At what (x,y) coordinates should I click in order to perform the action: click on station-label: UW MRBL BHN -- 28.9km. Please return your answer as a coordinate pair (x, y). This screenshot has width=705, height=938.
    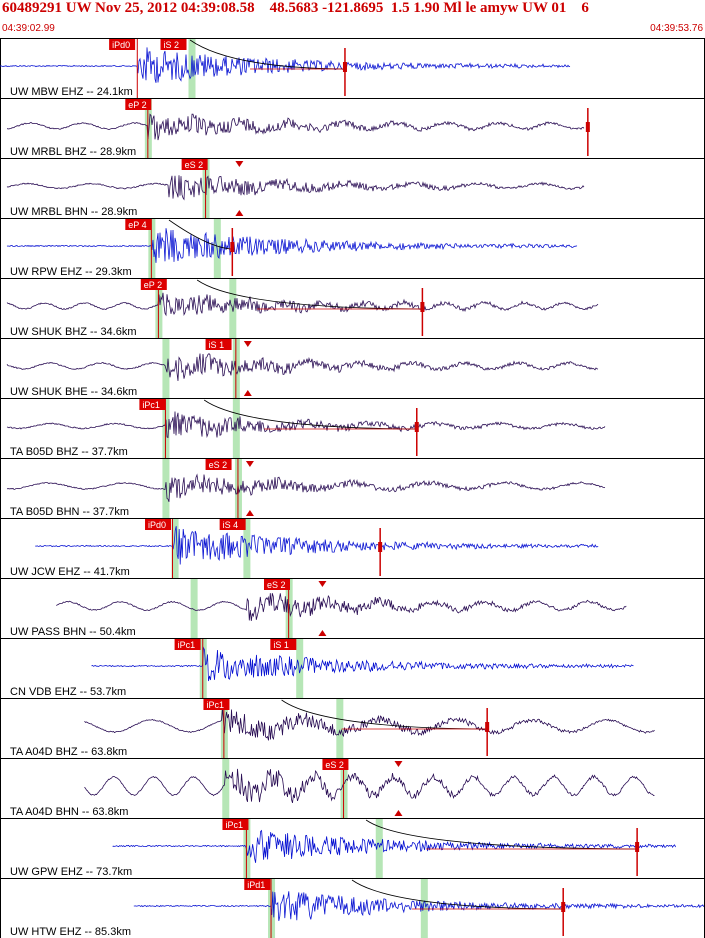
    Looking at the image, I should click on (73, 212).